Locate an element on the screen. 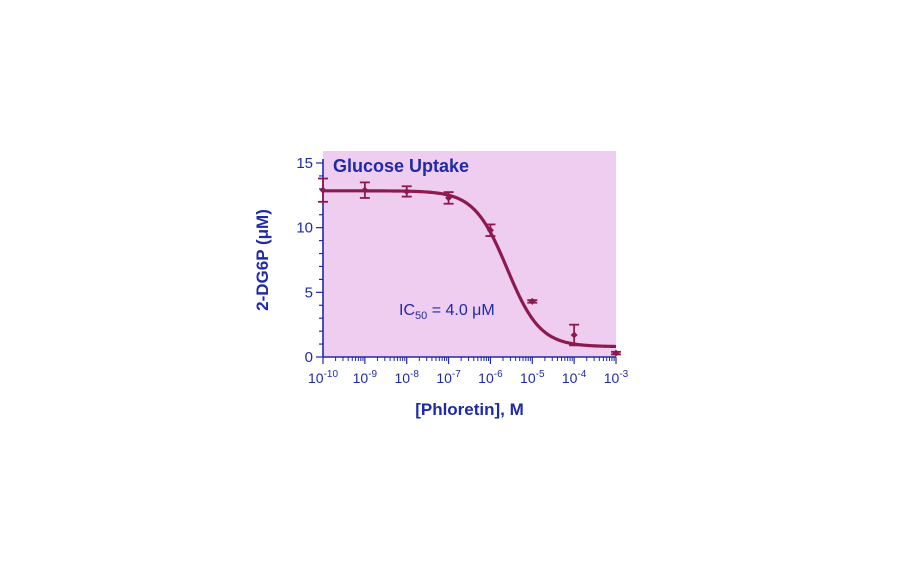 The image size is (912, 567). ic50-annotation: IC50 = 4.0 μM is located at coordinates (447, 312).